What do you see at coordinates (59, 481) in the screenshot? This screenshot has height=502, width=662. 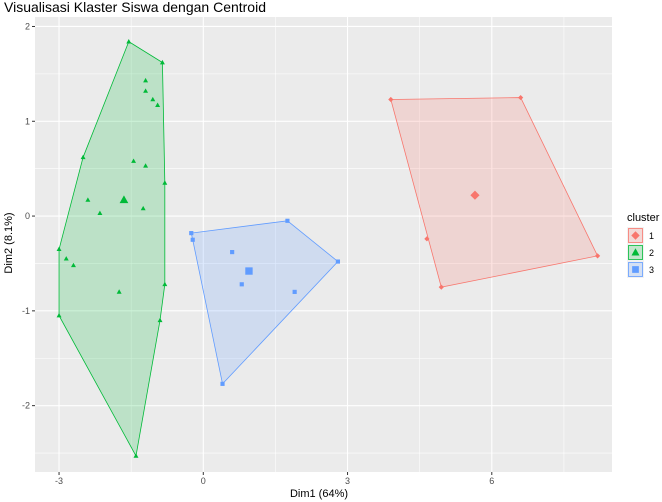 I see `x-tick-label: -3` at bounding box center [59, 481].